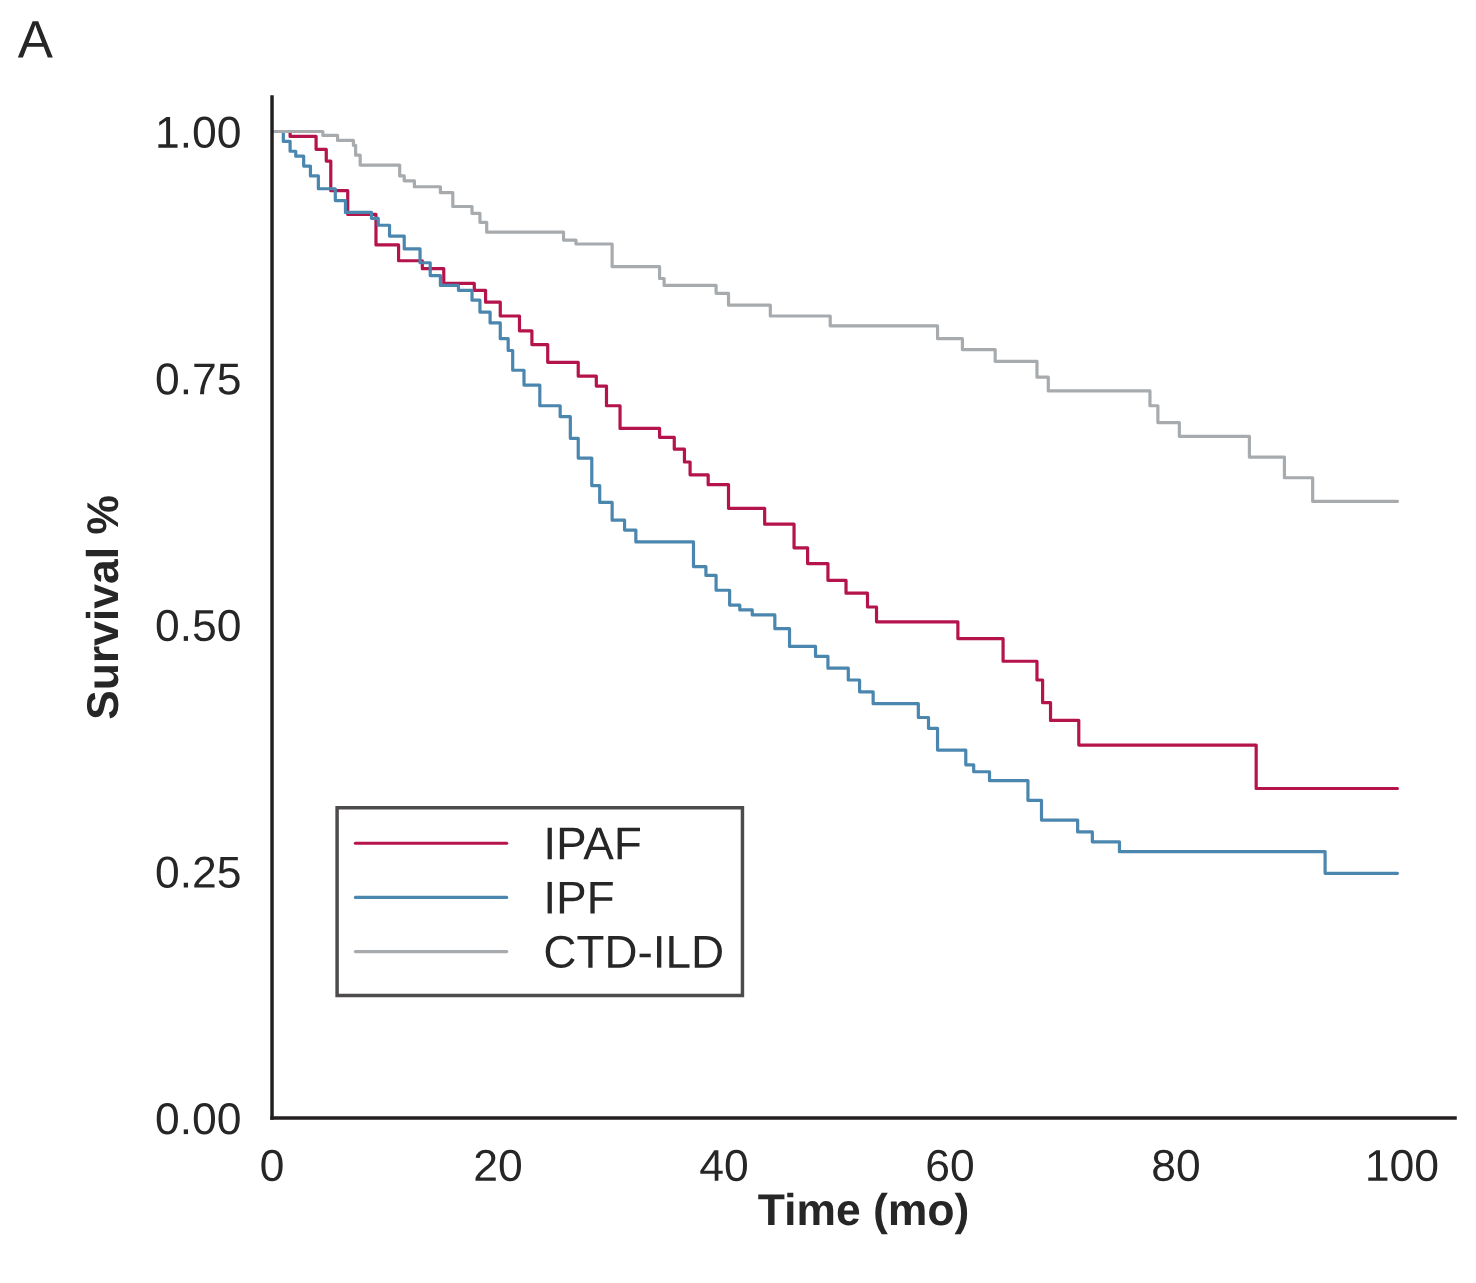 Image resolution: width=1476 pixels, height=1283 pixels. What do you see at coordinates (1176, 1165) in the screenshot?
I see `x-tick-label: 80` at bounding box center [1176, 1165].